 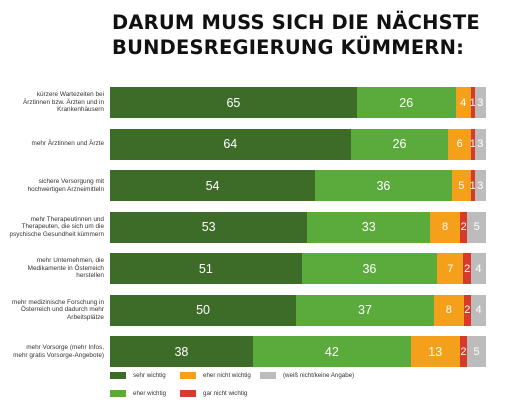 I want to click on category-label-line: mehr medizinische Forschung in, so click(x=58, y=302).